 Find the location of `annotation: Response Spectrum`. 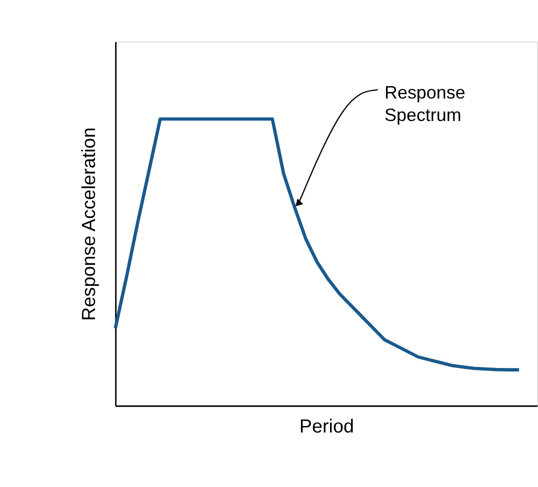

annotation: Response Spectrum is located at coordinates (425, 103).